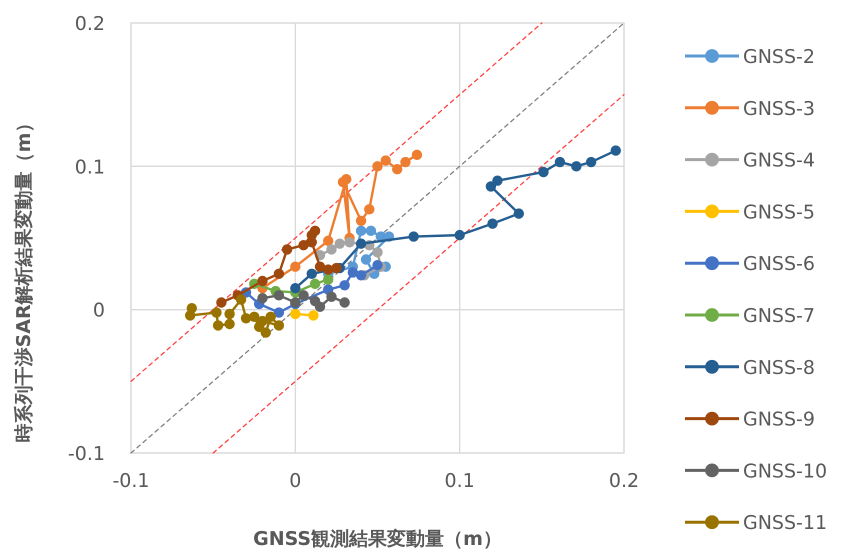 This screenshot has height=551, width=850. What do you see at coordinates (779, 264) in the screenshot?
I see `legend-label: GNSS-6` at bounding box center [779, 264].